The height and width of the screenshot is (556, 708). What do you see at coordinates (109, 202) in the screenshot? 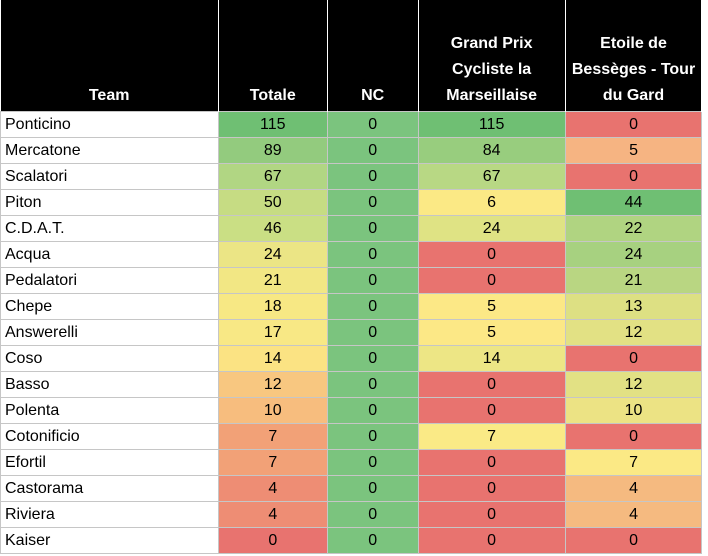
I see `team-cell: Piton` at bounding box center [109, 202].